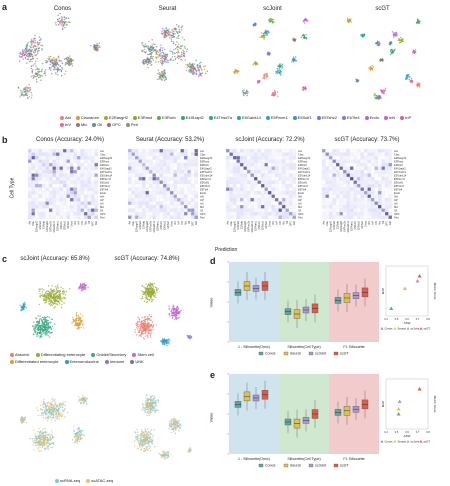 The width and height of the screenshot is (450, 486). What do you see at coordinates (304, 117) in the screenshot?
I see `legend-label: E5Sulf1` at bounding box center [304, 117].